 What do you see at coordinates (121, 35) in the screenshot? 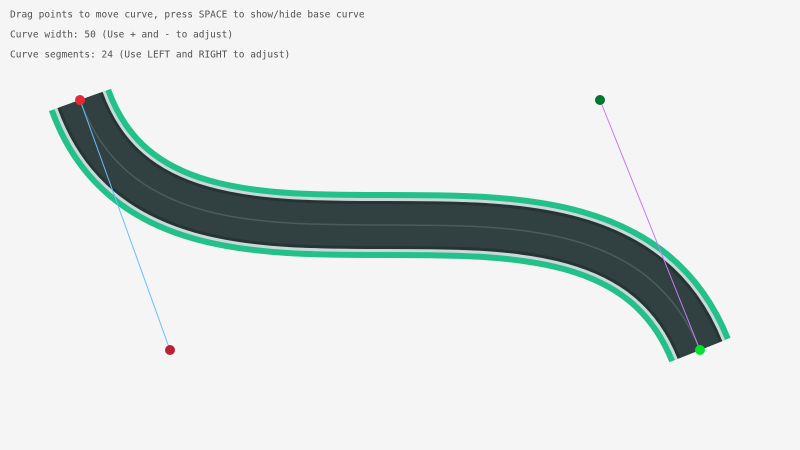
I see `width-text: Curve width: 50 (Use + and - to adjust)` at bounding box center [121, 35].